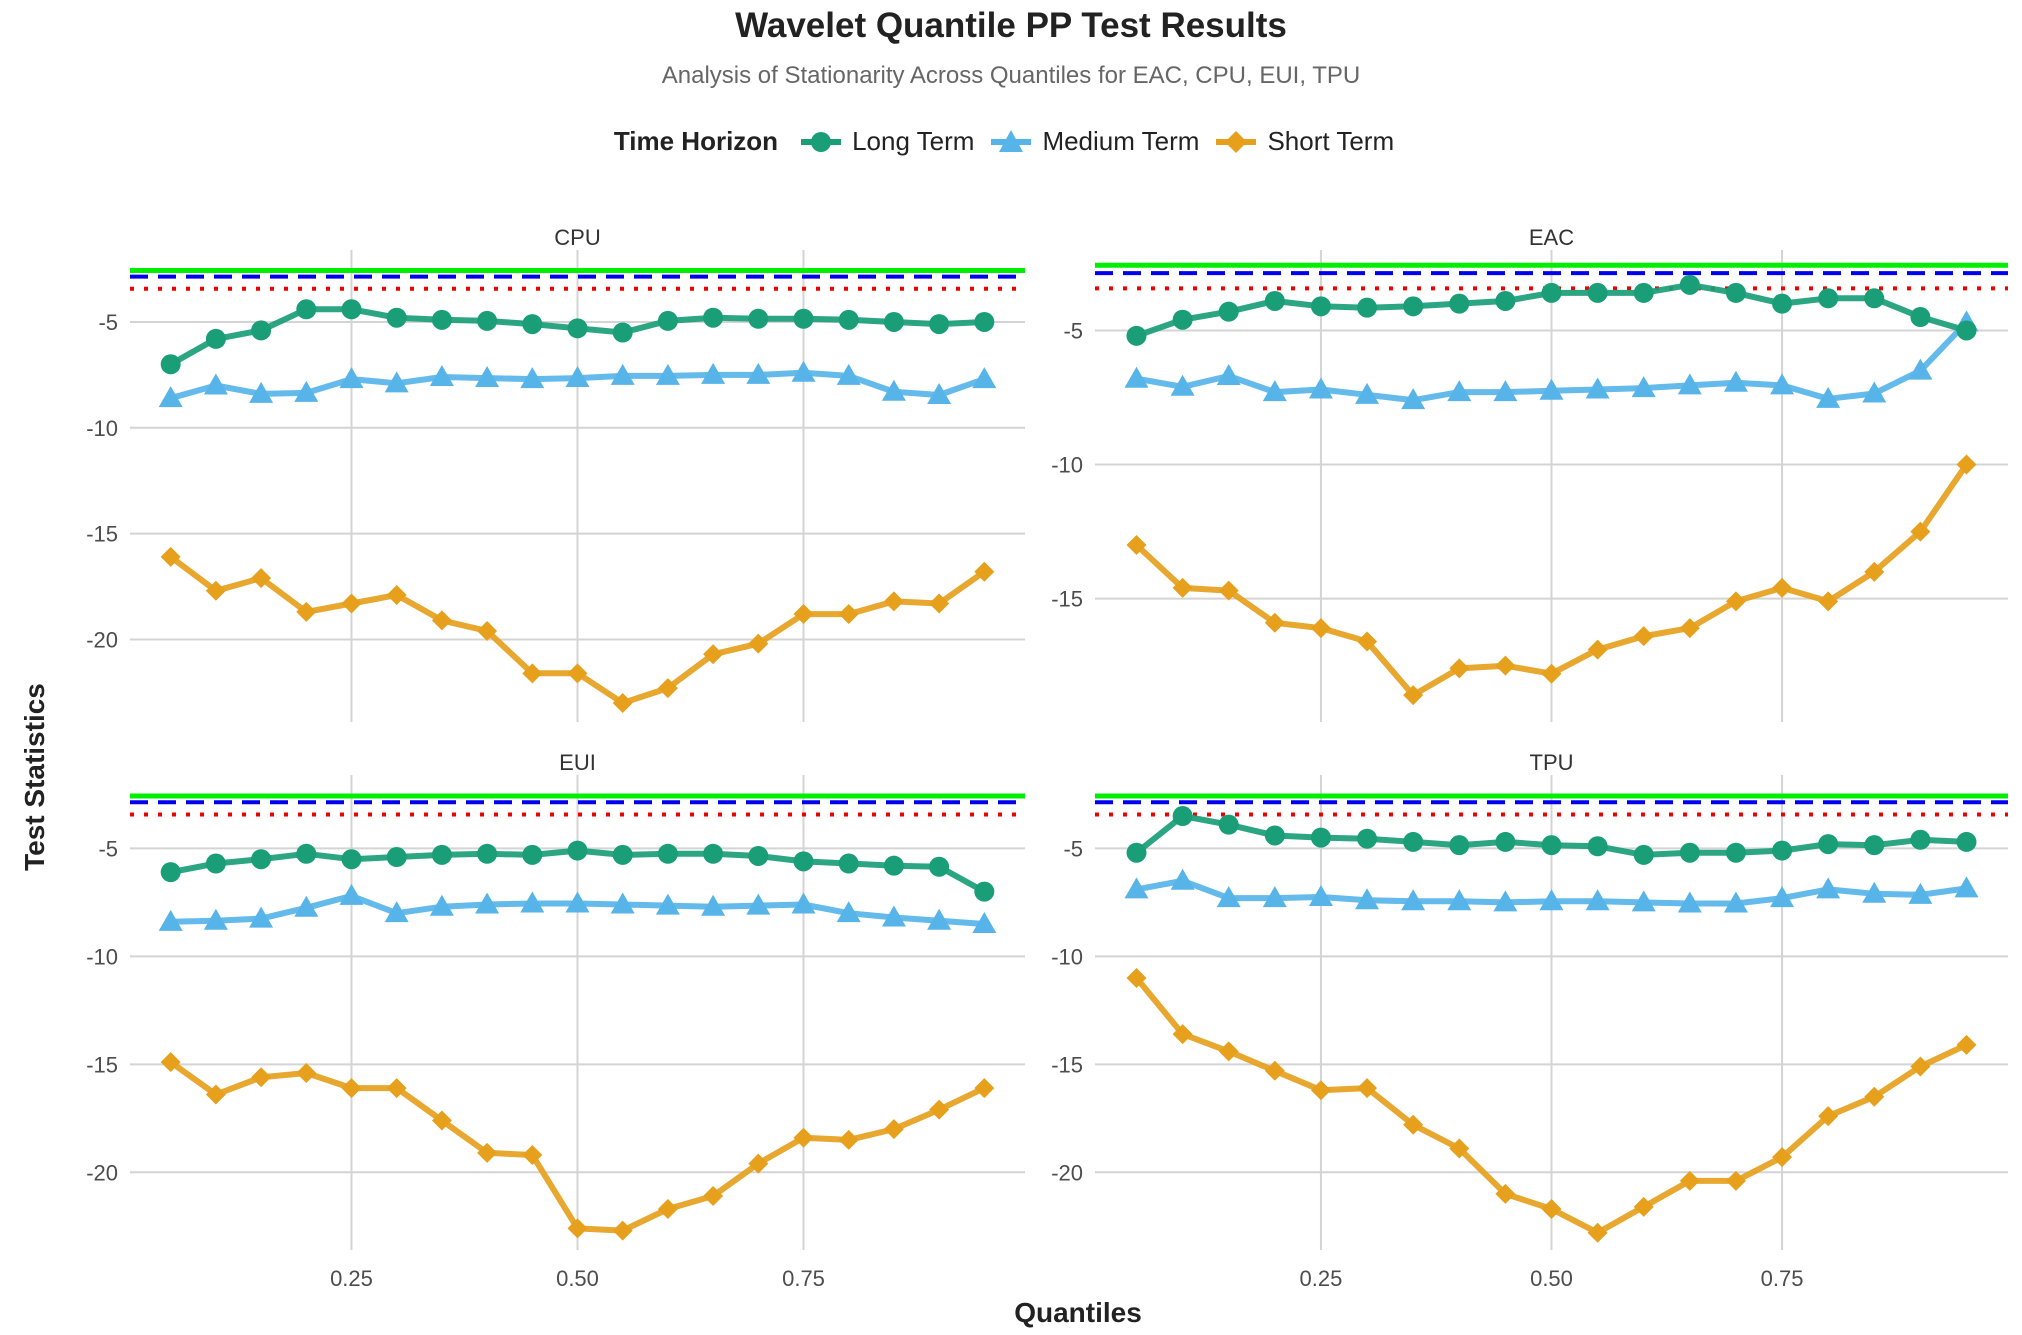 Image resolution: width=2022 pixels, height=1335 pixels. What do you see at coordinates (102, 639) in the screenshot?
I see `y-tick-label: -20` at bounding box center [102, 639].